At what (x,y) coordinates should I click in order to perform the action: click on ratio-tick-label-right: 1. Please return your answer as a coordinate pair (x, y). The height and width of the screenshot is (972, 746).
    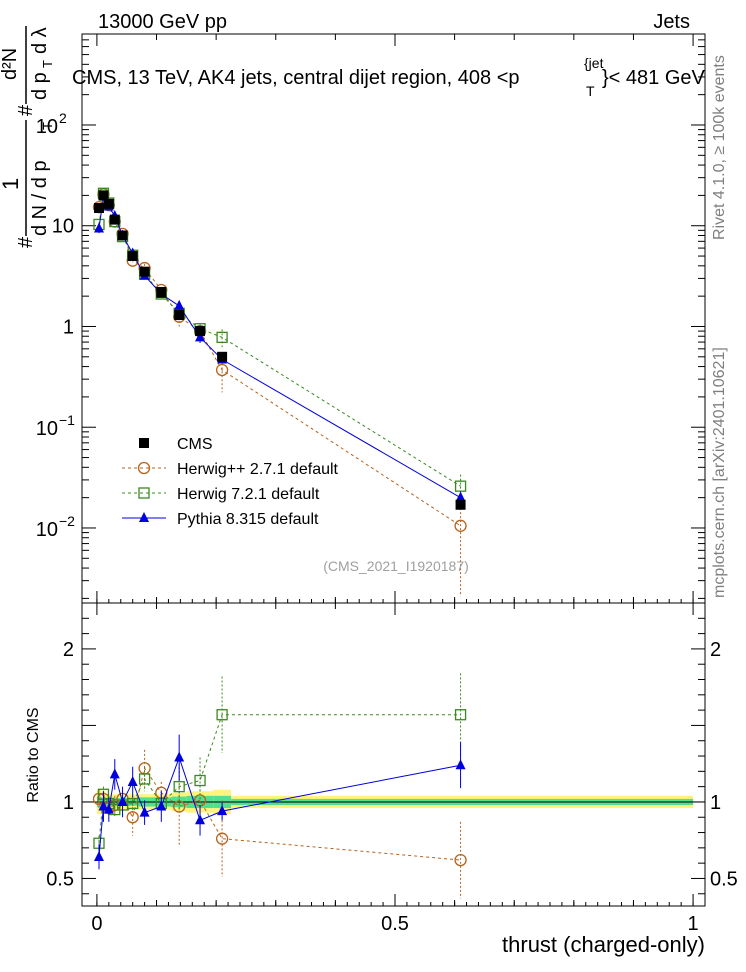
    Looking at the image, I should click on (715, 803).